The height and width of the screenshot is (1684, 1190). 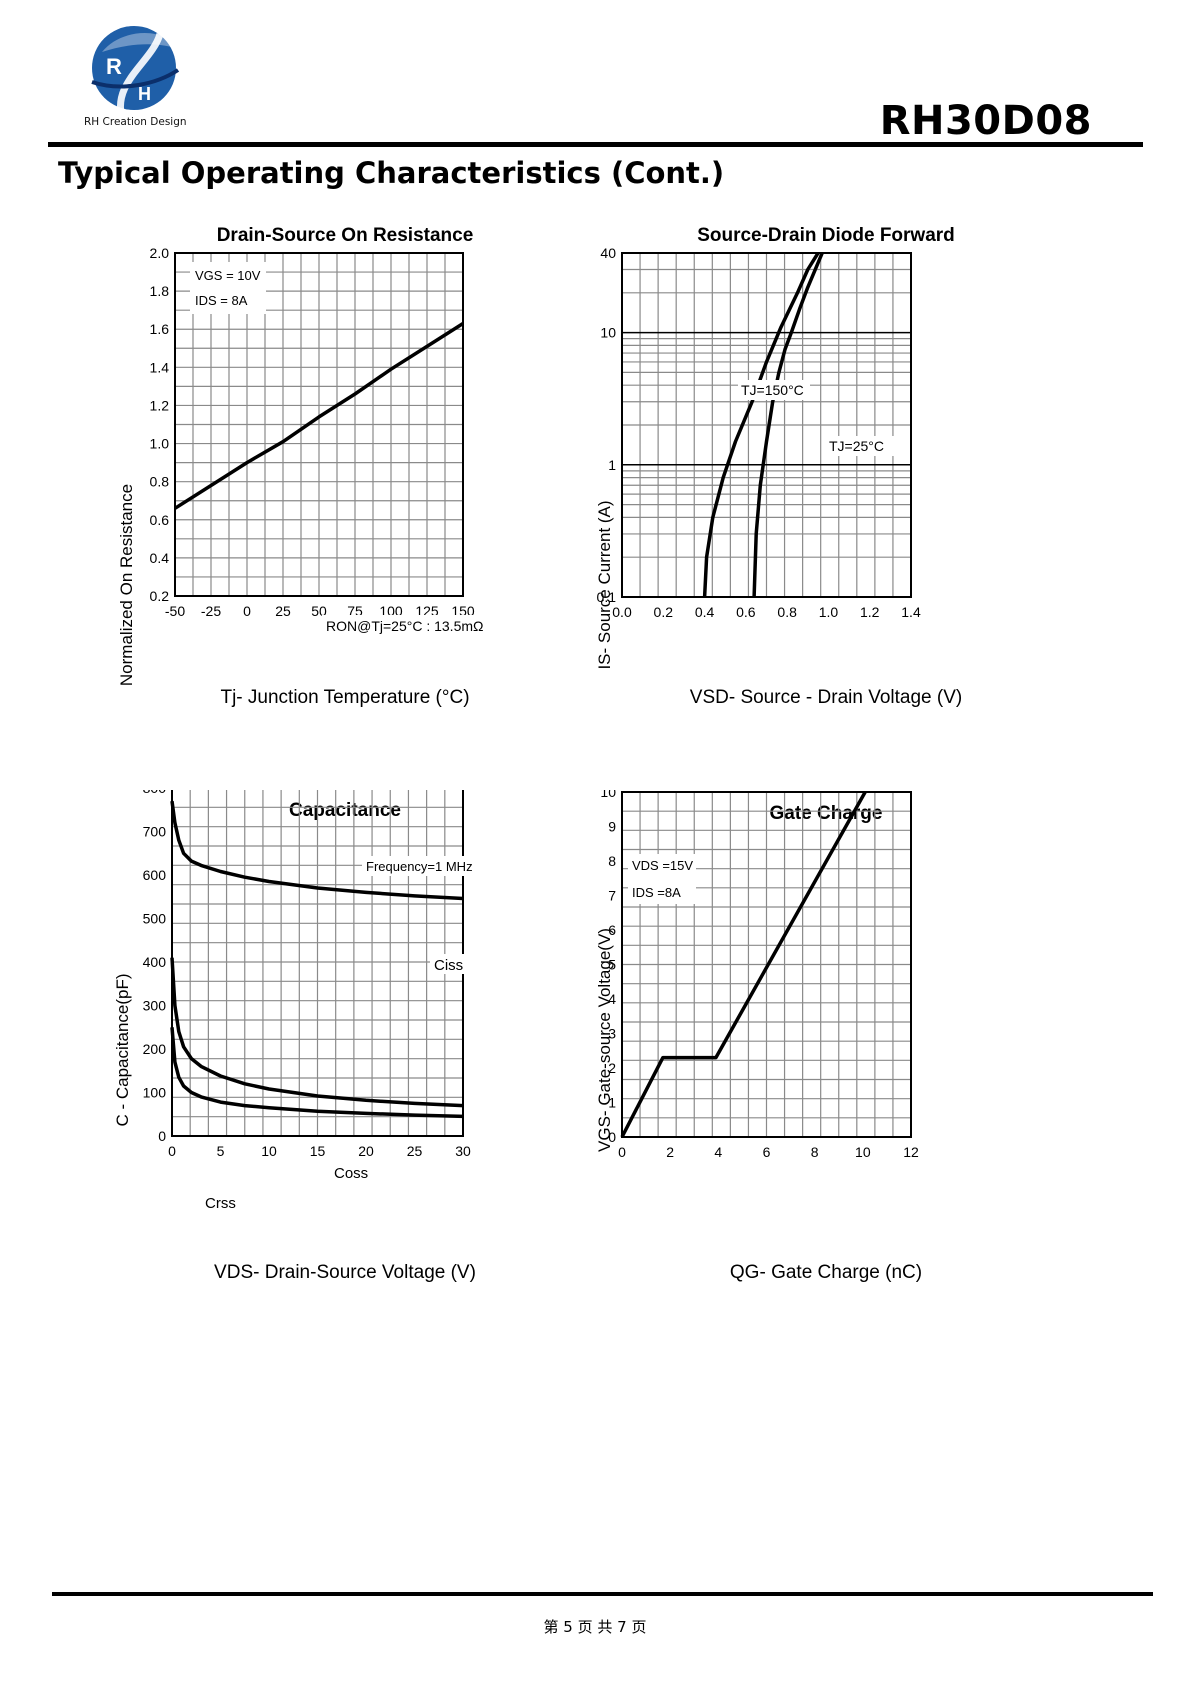 I want to click on annotation-ron-bg, so click(x=411, y=626).